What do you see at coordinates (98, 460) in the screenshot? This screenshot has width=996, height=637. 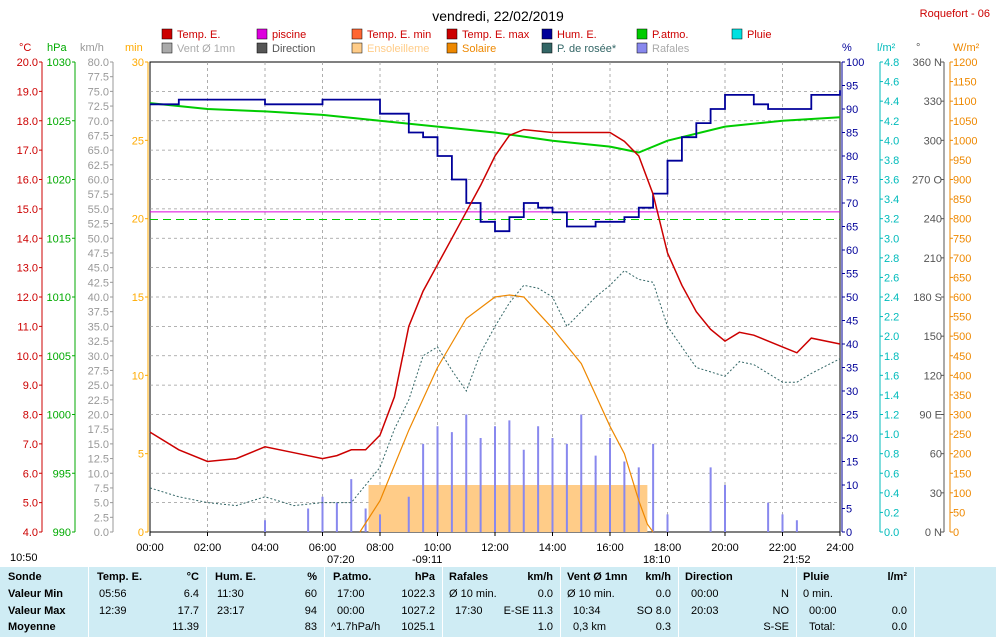 I see `kmh-axis-label: 12.5` at bounding box center [98, 460].